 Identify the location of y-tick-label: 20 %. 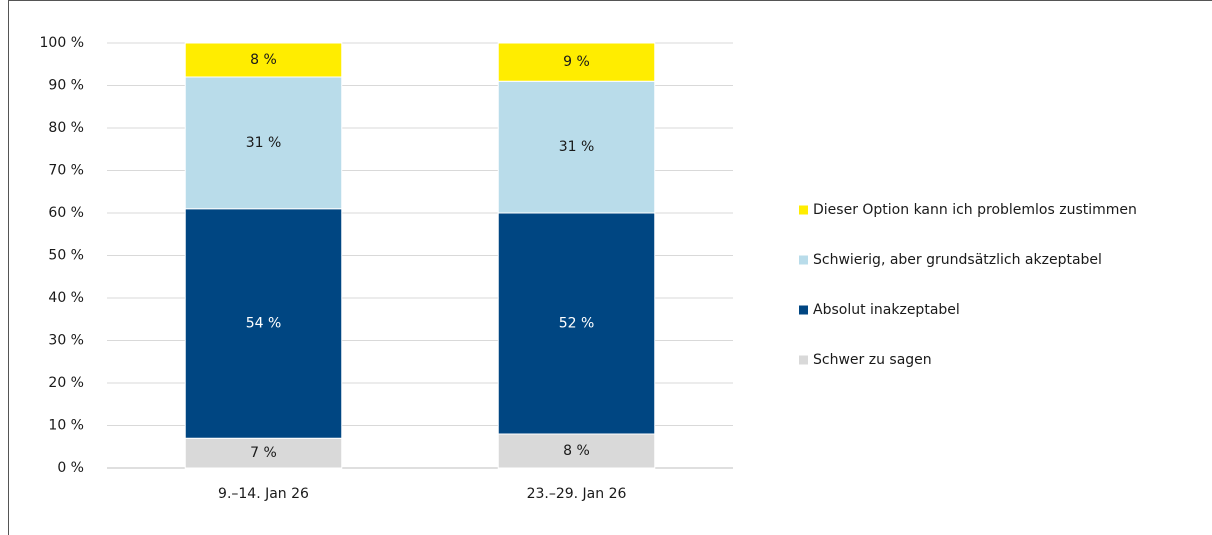
(66, 383).